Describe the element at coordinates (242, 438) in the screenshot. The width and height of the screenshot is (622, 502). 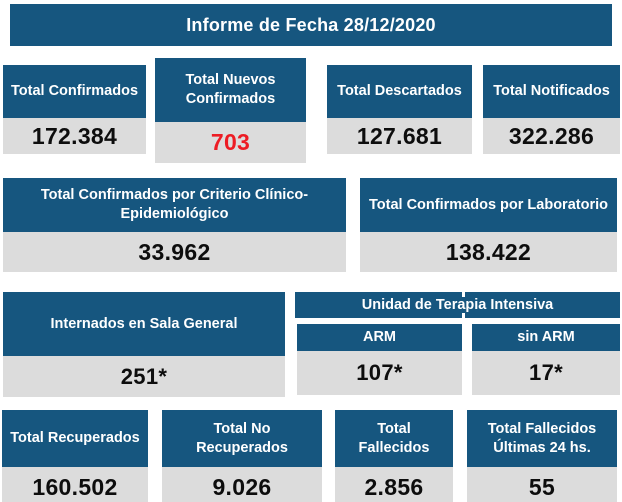
I see `card-total-no-recuperados-label: Total No Recuperados` at that location.